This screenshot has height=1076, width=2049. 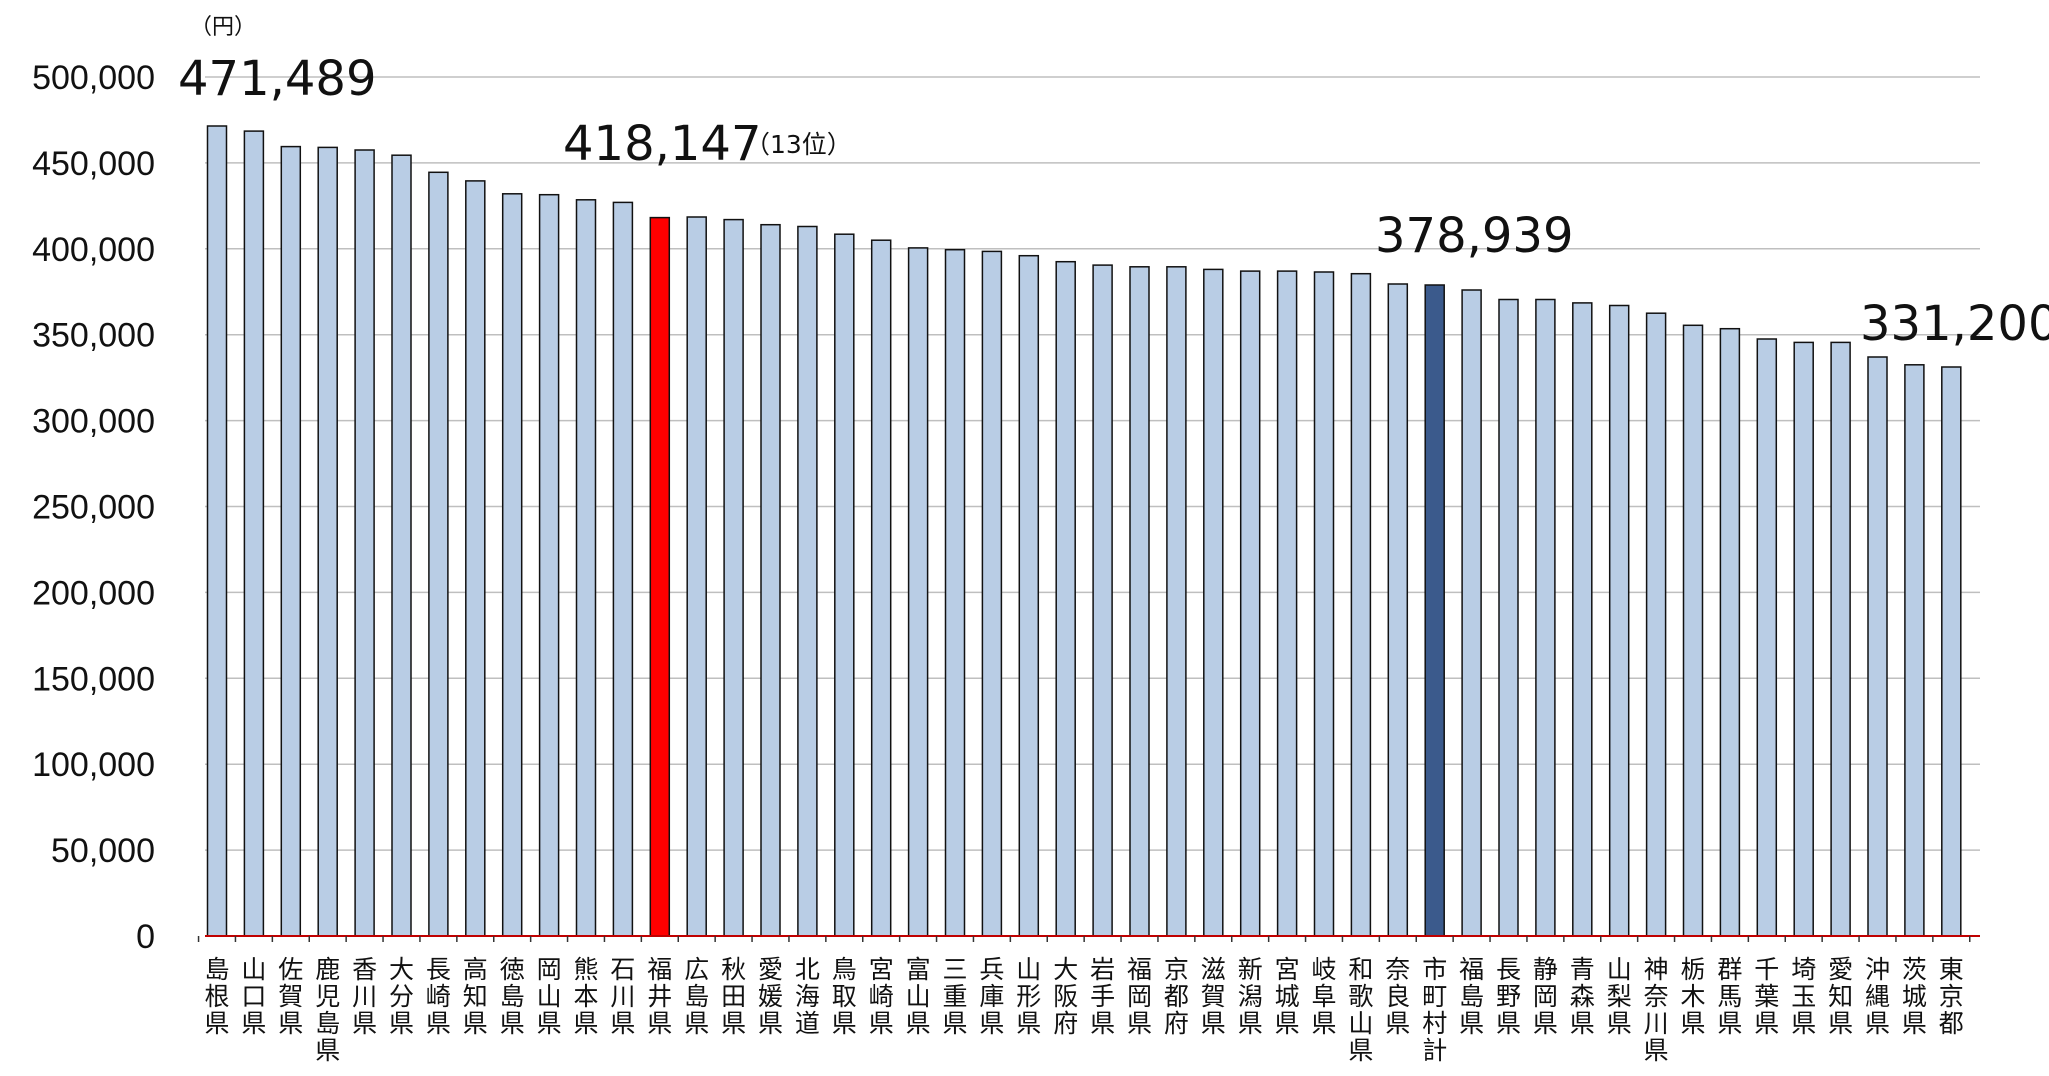 I want to click on bar-神奈川県, so click(x=1656, y=624).